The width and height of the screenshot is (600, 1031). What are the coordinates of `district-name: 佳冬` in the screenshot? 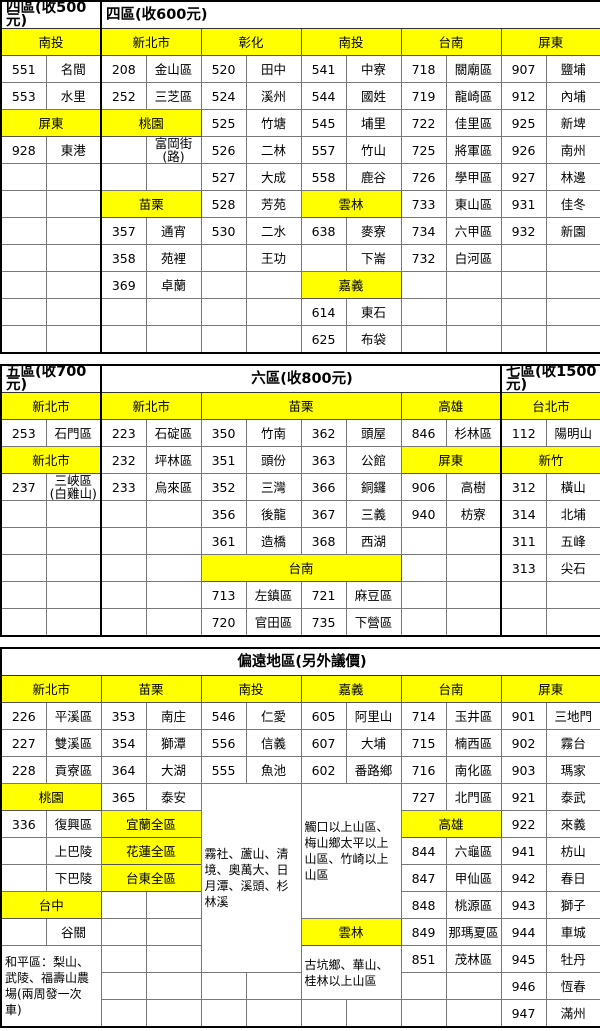 It's located at (572, 204).